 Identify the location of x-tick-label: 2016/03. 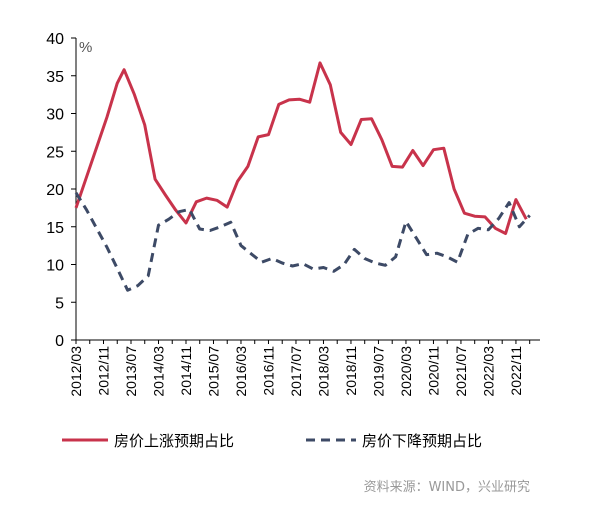
(241, 371).